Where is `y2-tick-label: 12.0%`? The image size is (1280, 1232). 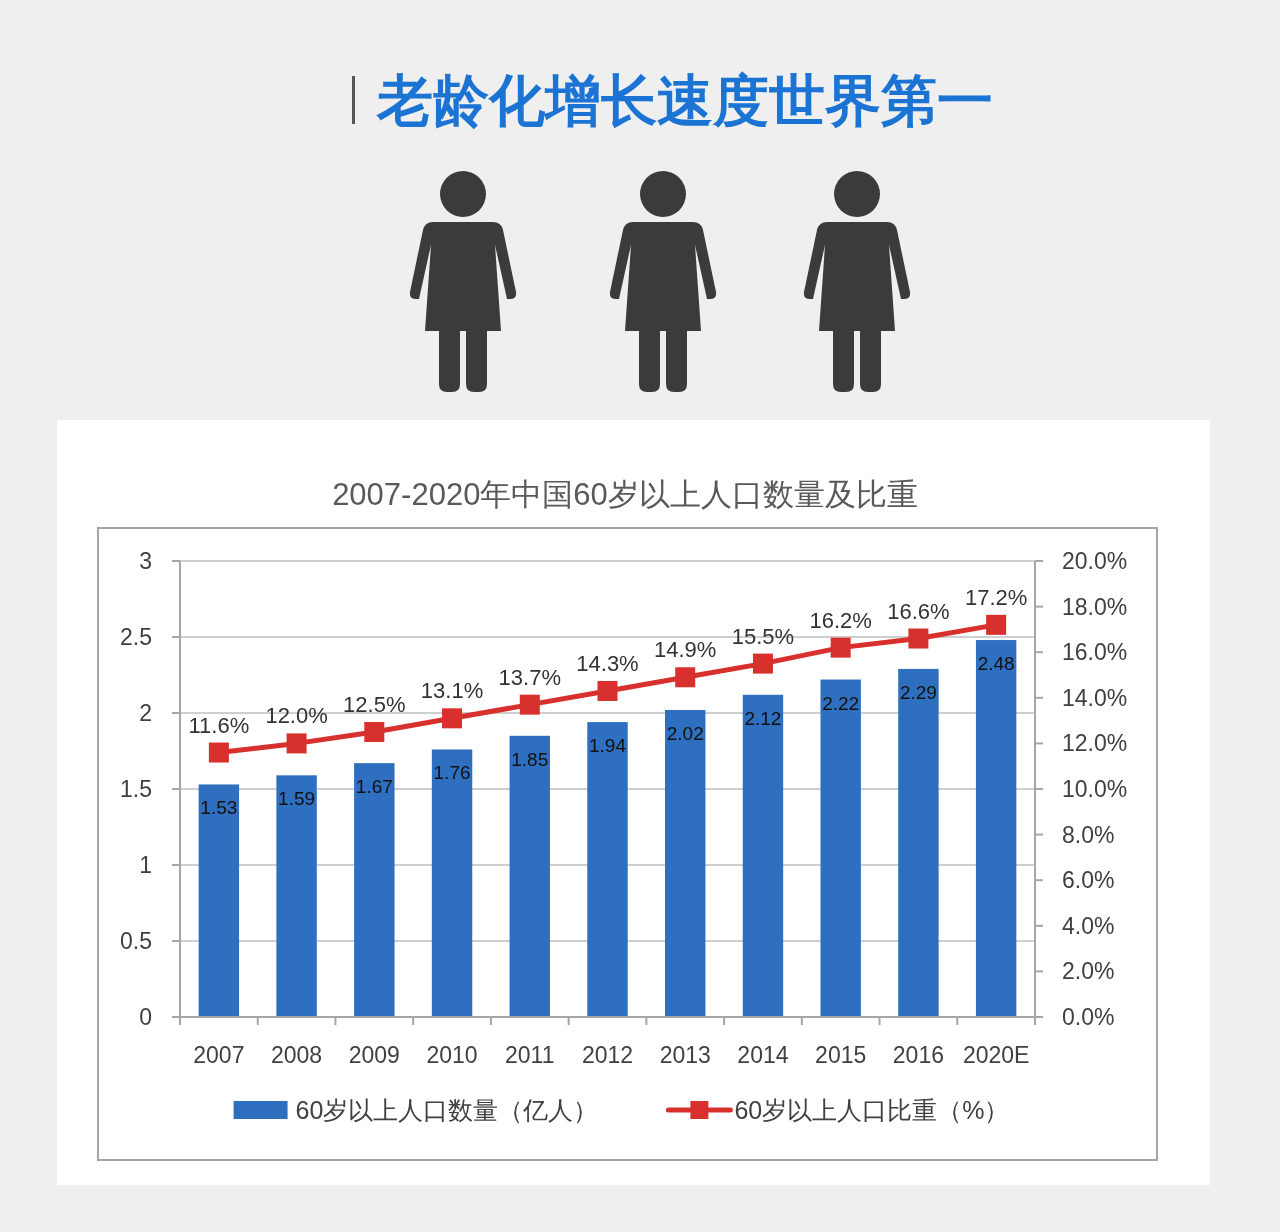
y2-tick-label: 12.0% is located at coordinates (1095, 743).